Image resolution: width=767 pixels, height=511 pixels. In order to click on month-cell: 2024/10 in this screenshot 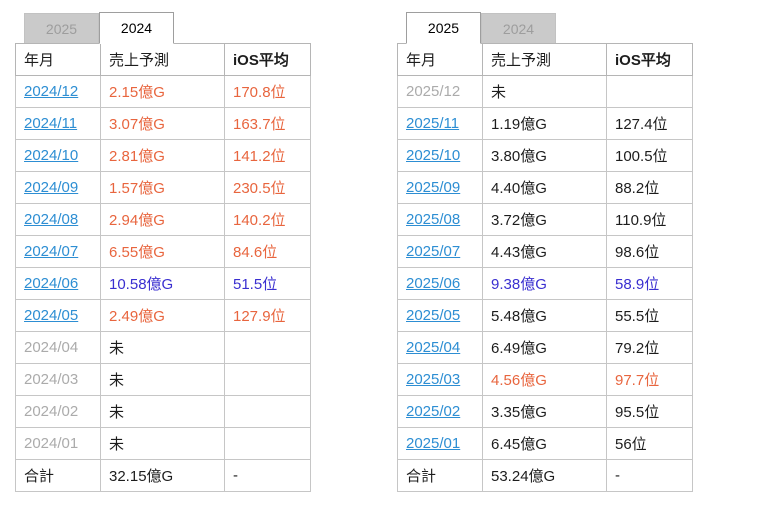, I will do `click(58, 155)`.